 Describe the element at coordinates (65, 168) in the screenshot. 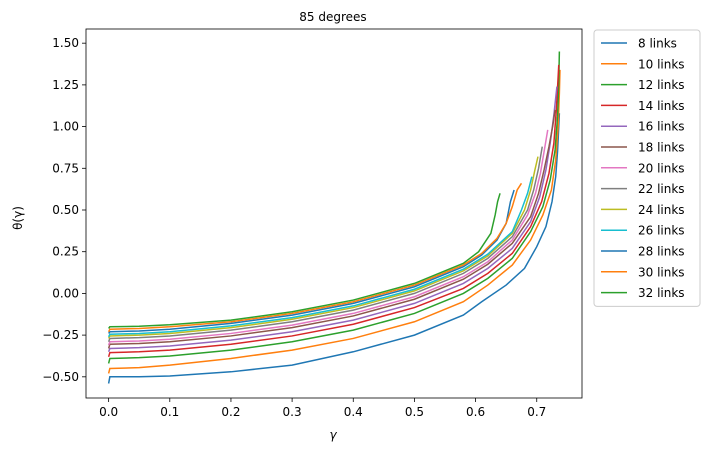

I see `y-tick-label: 0.75` at that location.